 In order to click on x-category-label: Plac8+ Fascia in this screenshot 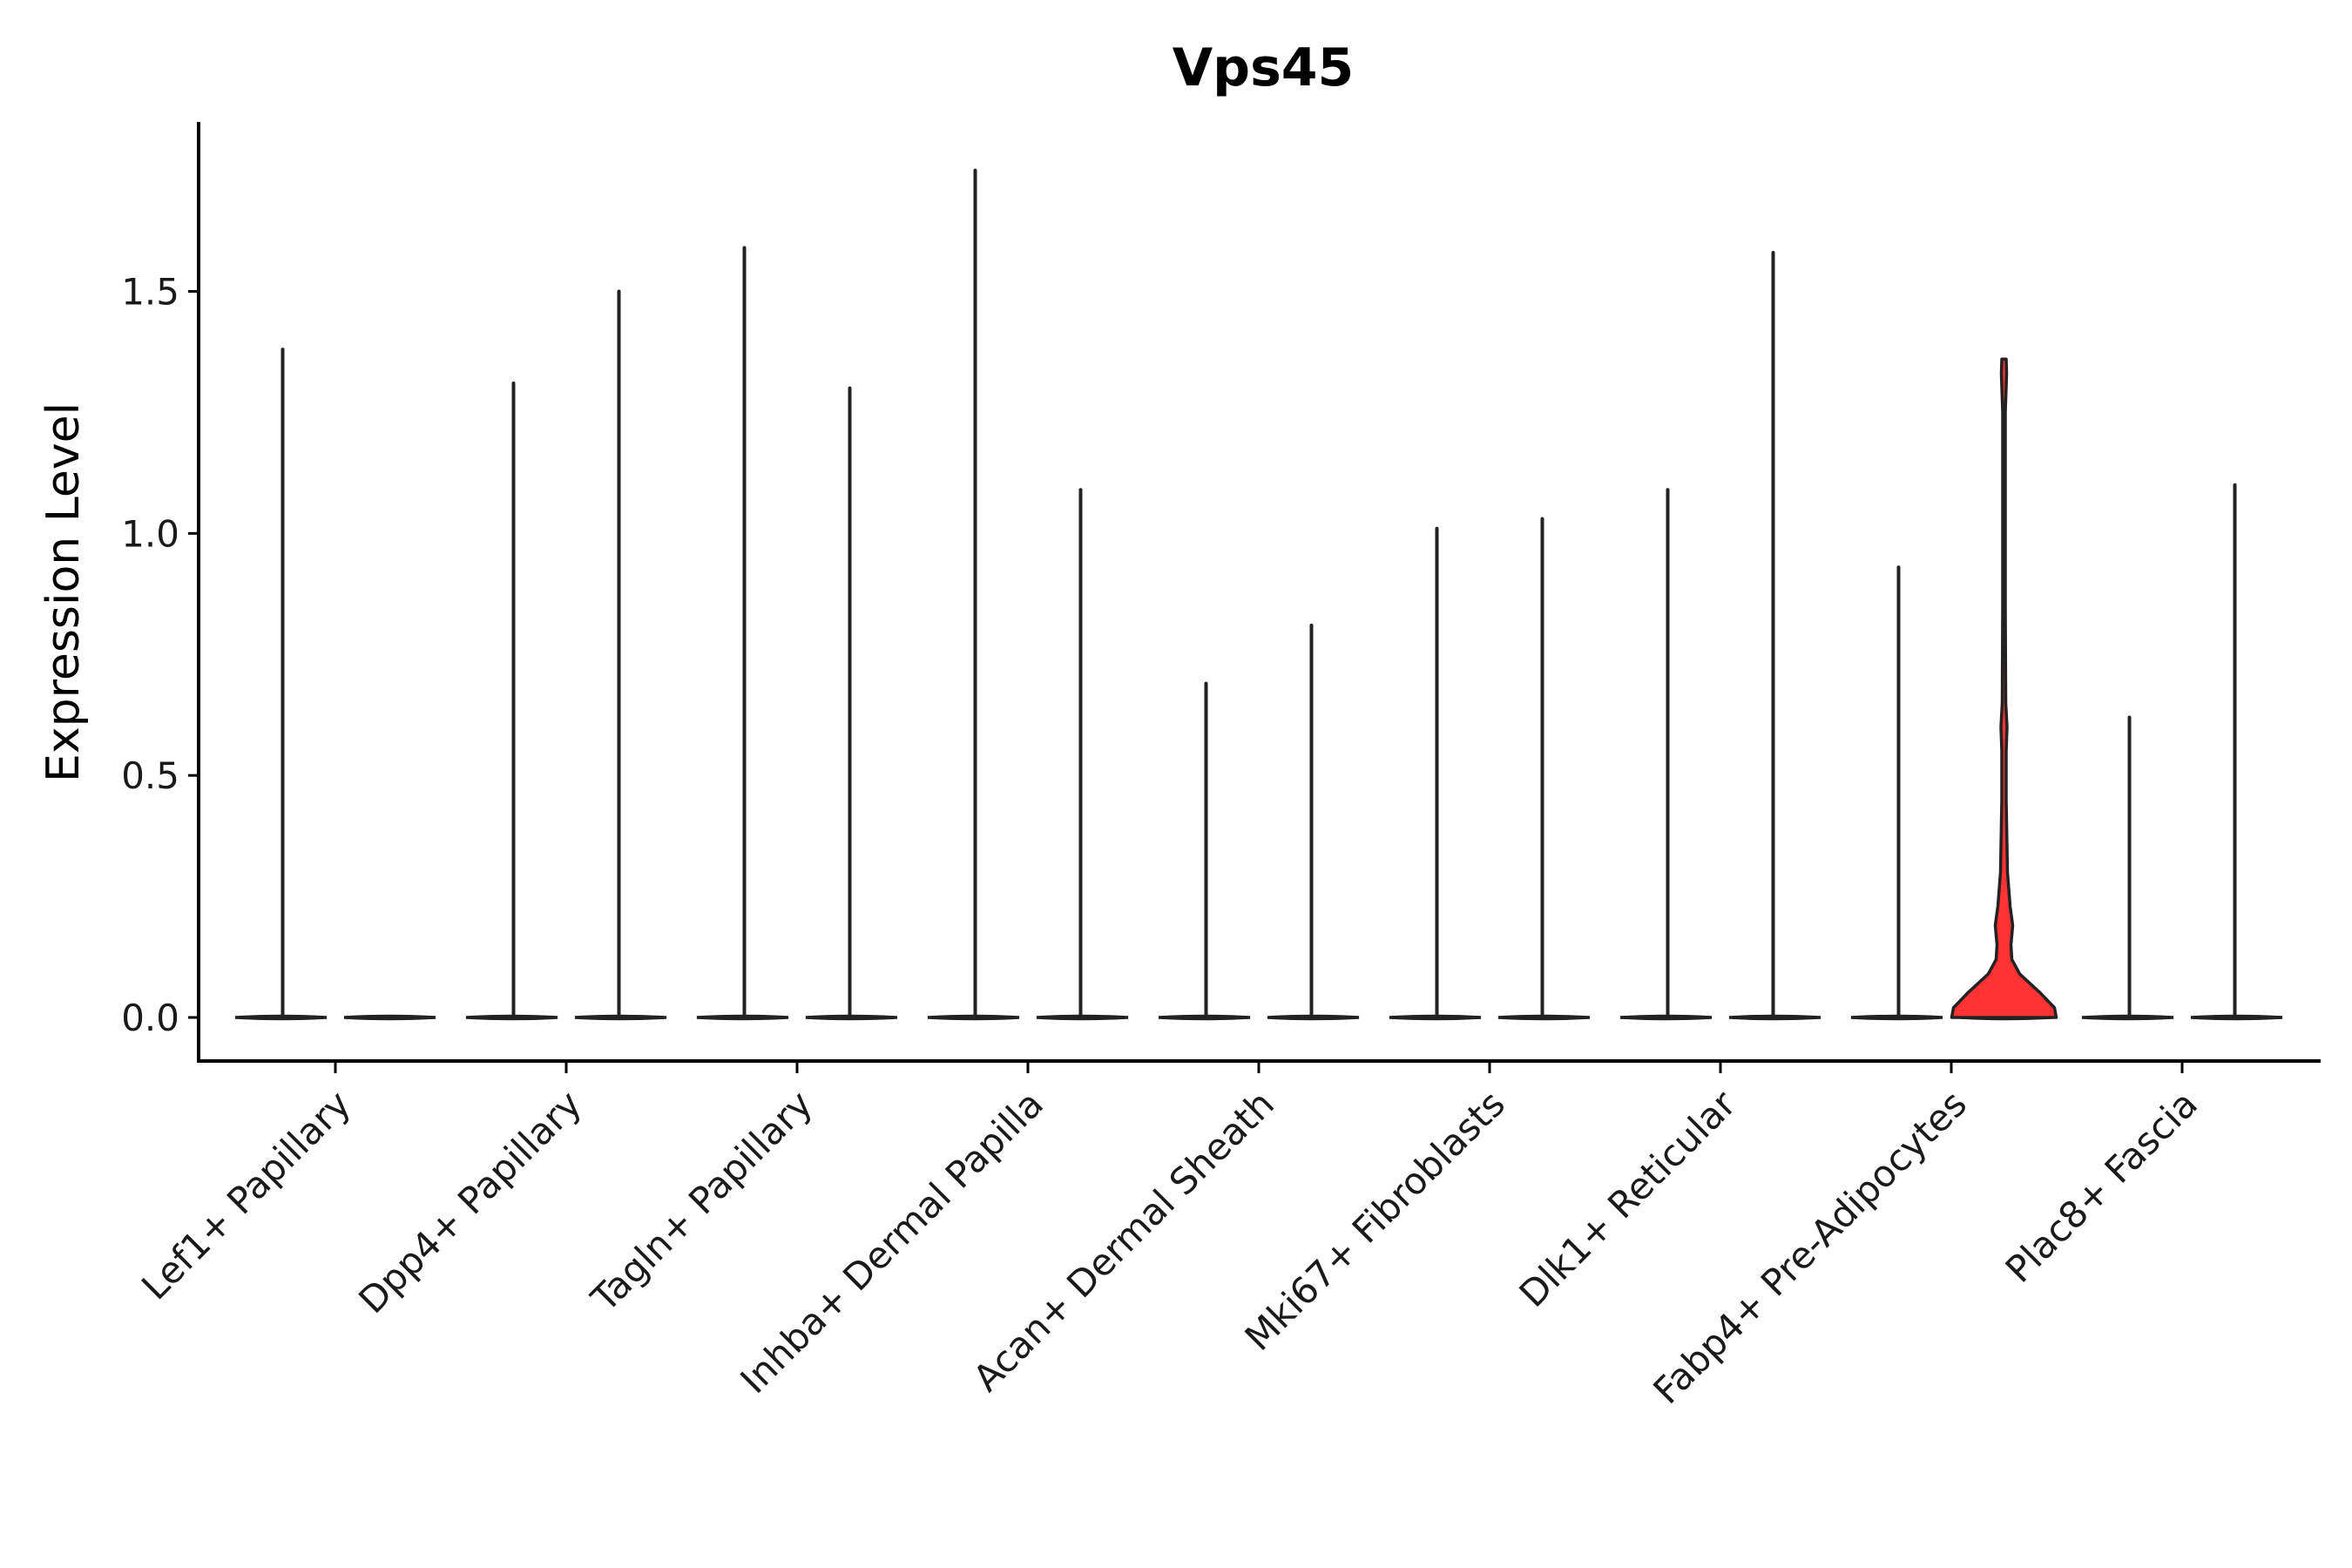, I will do `click(2101, 1186)`.